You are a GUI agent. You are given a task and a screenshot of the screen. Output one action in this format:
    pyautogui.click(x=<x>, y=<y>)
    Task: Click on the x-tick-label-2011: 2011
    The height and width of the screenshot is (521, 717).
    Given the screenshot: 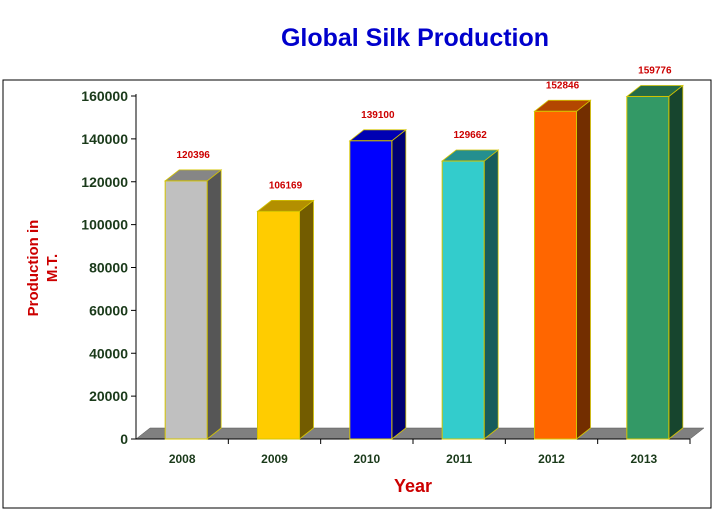 What is the action you would take?
    pyautogui.click(x=459, y=459)
    